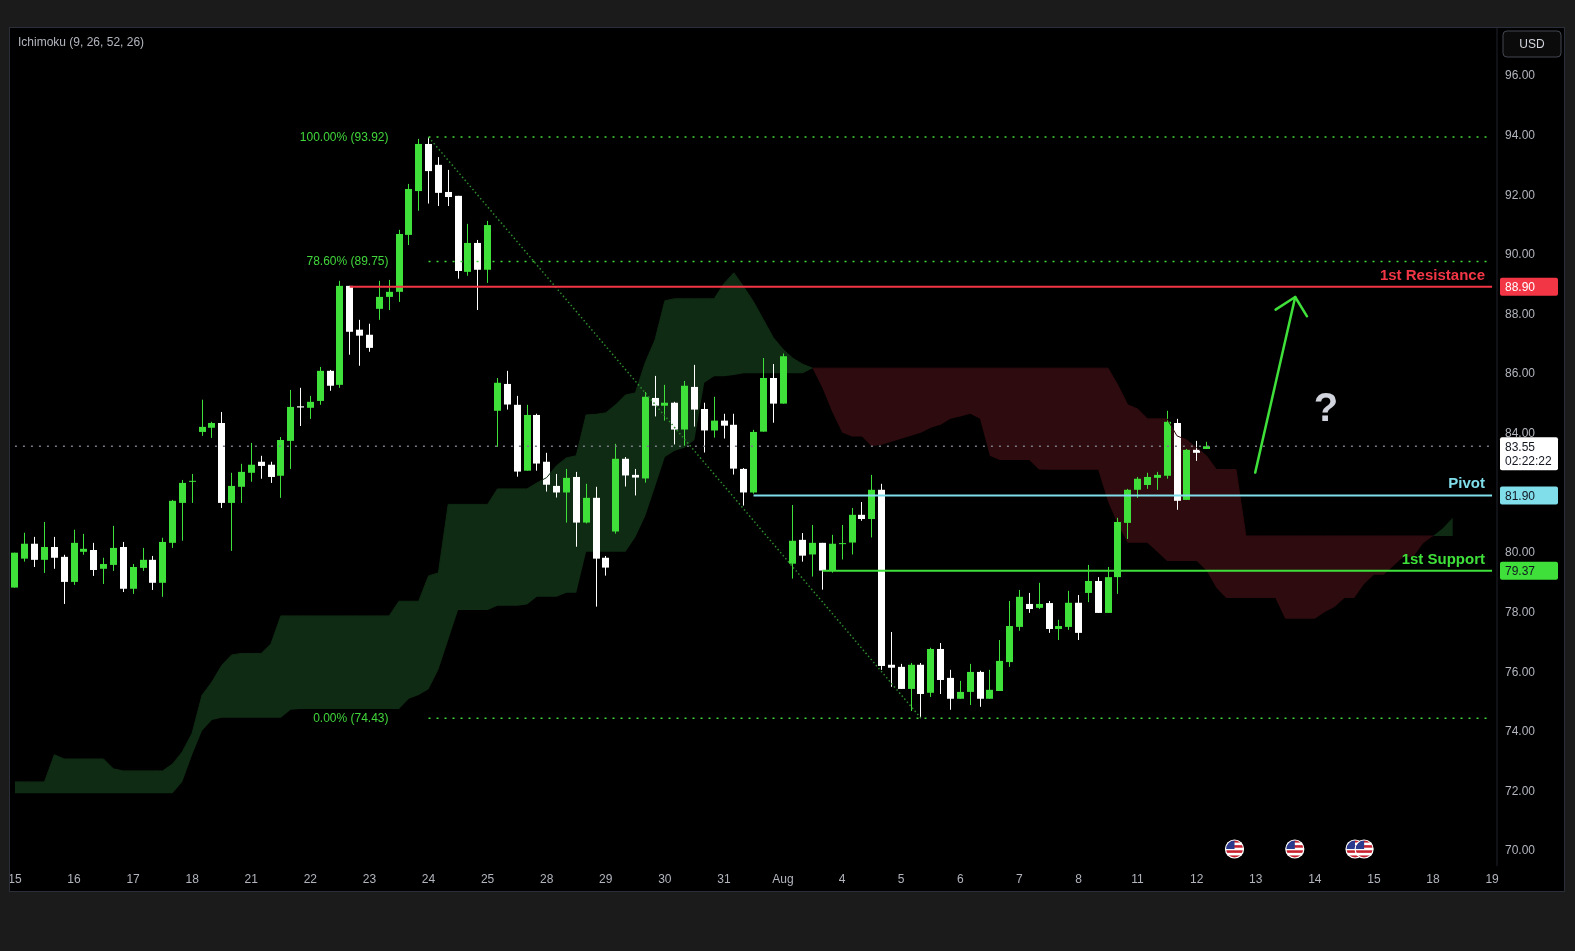  Describe the element at coordinates (1520, 194) in the screenshot. I see `y-tick-label: 92.00` at that location.